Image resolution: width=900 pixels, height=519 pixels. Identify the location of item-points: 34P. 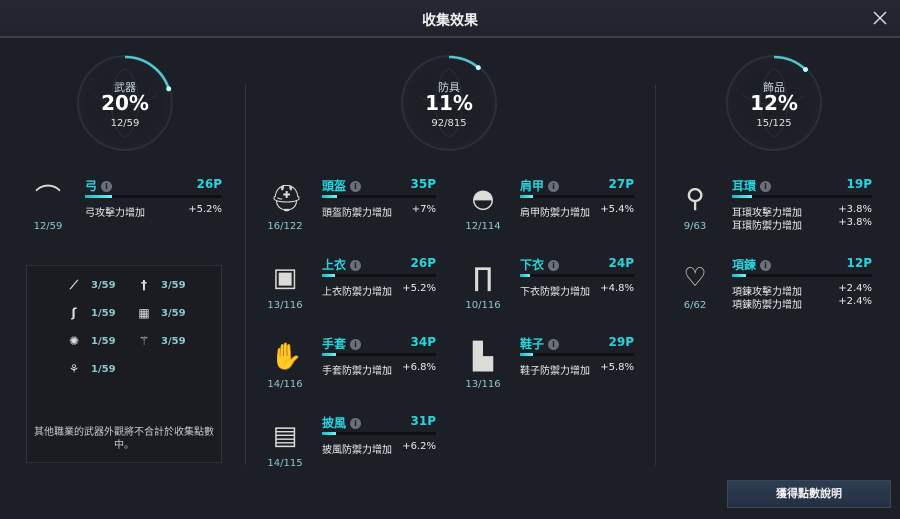
(423, 342).